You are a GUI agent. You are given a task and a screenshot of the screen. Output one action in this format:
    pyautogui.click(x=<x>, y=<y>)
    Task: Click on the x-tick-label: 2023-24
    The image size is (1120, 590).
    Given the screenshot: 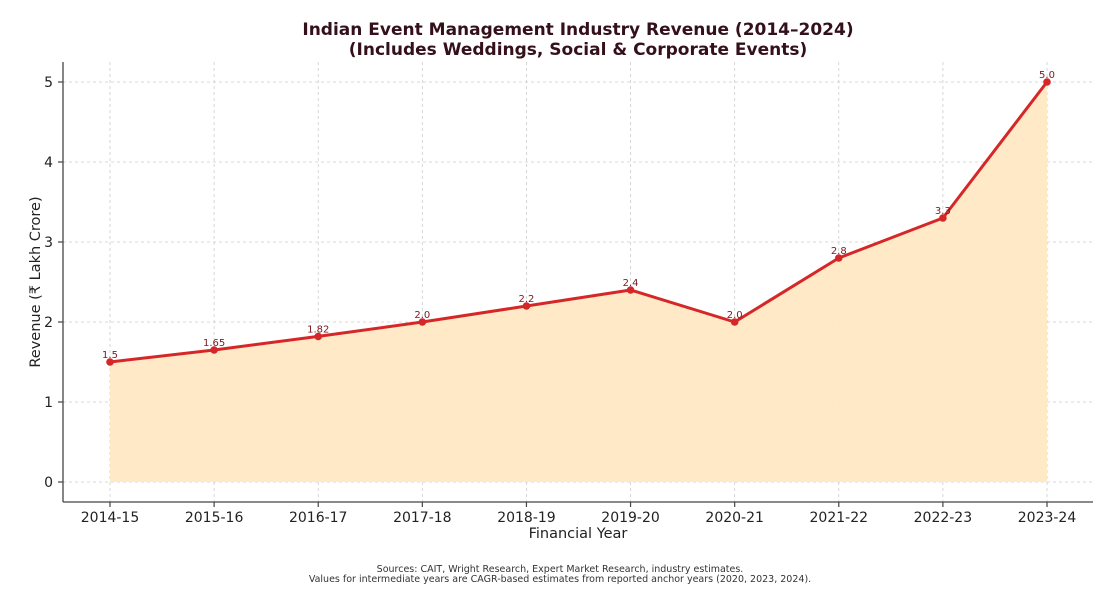 What is the action you would take?
    pyautogui.click(x=1047, y=518)
    